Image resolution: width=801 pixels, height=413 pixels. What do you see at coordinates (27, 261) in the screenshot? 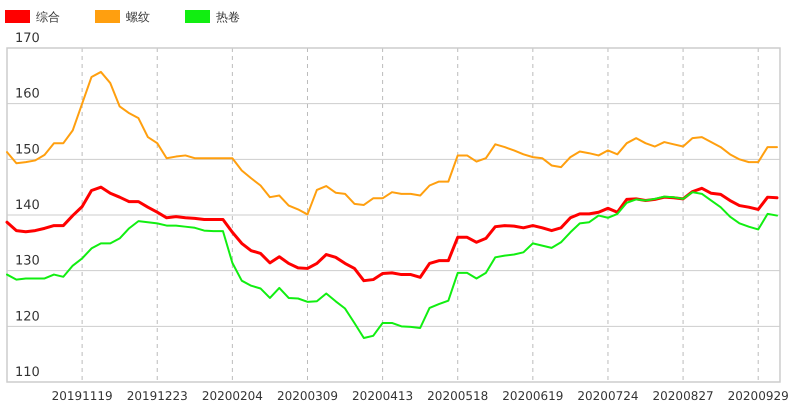
I see `y-tick-label: 130` at bounding box center [27, 261].